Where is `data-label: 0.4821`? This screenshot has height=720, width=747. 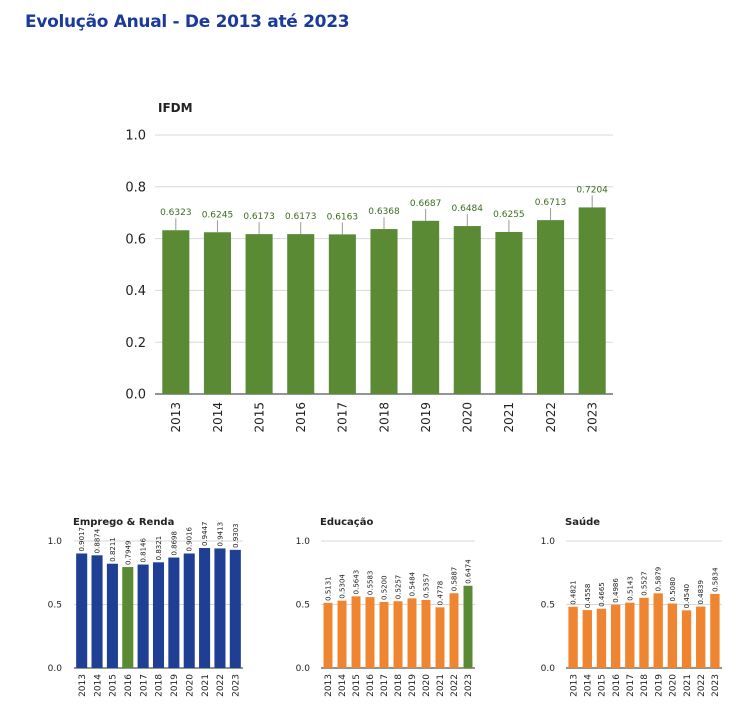
data-label: 0.4821 is located at coordinates (574, 592).